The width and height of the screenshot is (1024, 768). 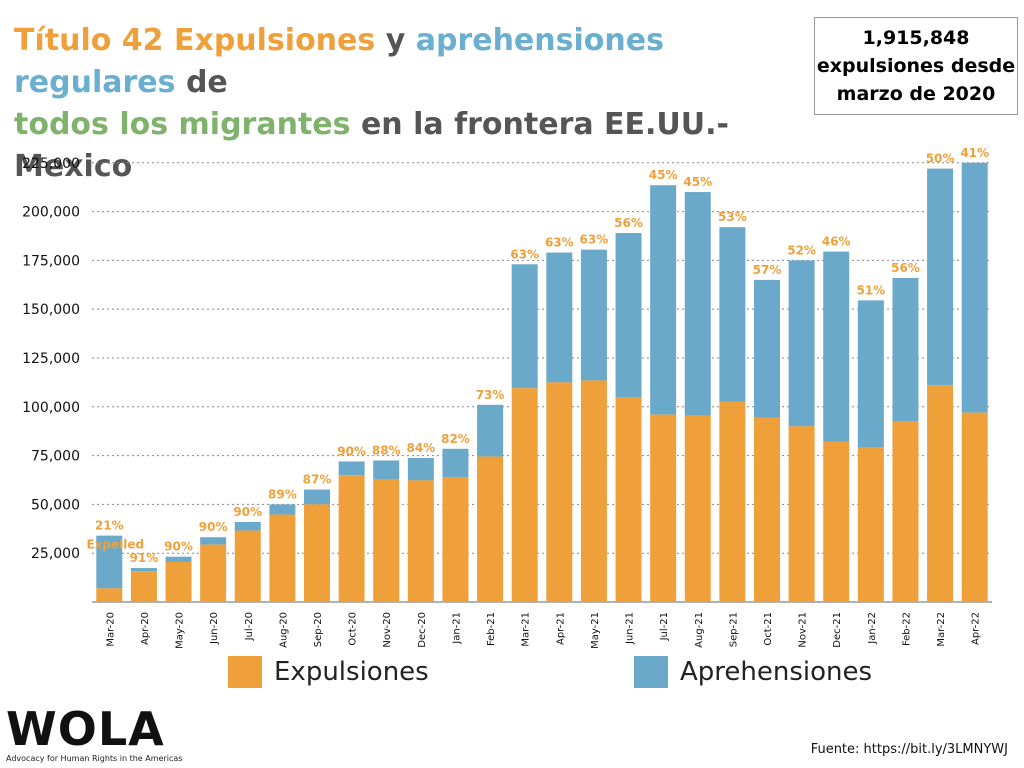 What do you see at coordinates (386, 450) in the screenshot?
I see `pct-label: 88%` at bounding box center [386, 450].